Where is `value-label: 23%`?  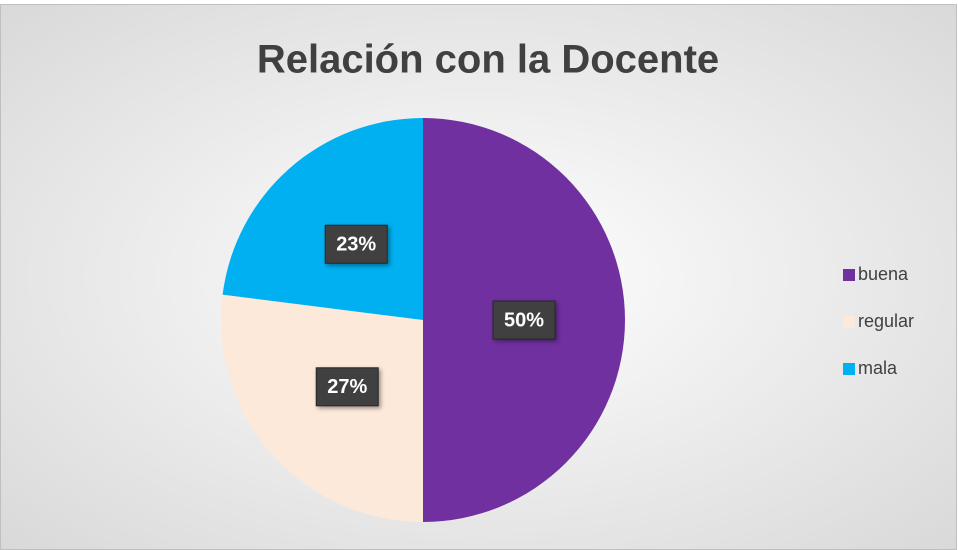 value-label: 23% is located at coordinates (356, 245).